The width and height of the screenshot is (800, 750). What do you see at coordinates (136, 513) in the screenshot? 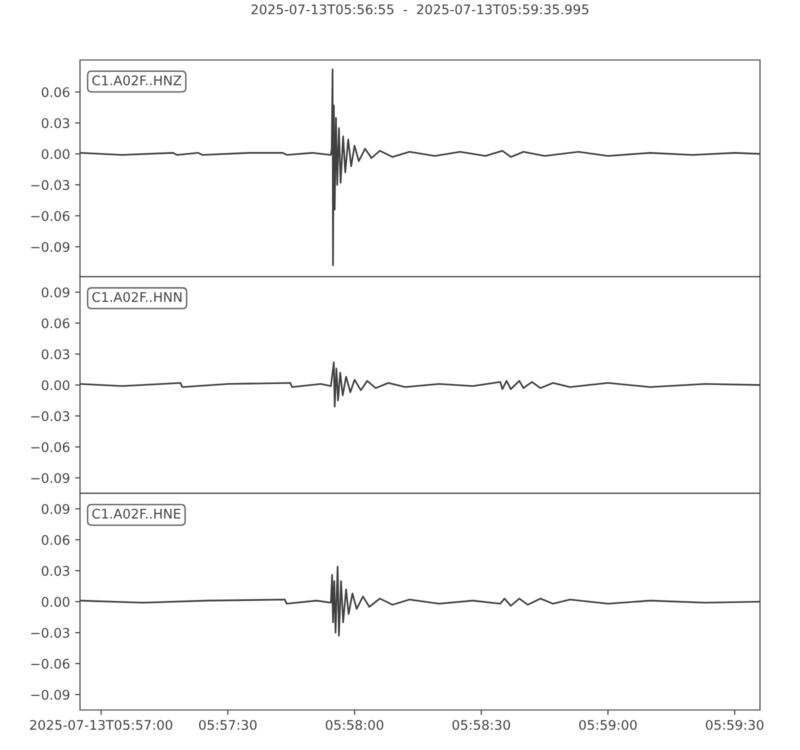
I see `annotation: C1.A02F..HNE` at bounding box center [136, 513].